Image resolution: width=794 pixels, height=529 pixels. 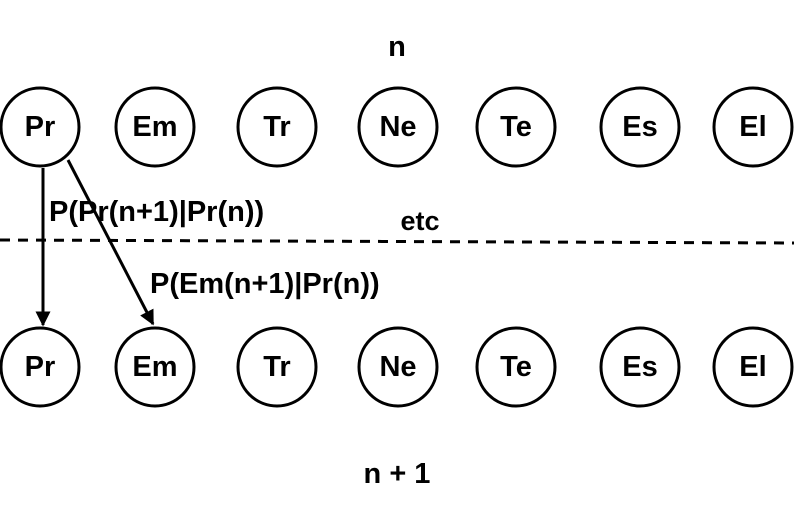 I want to click on bottom-row-label: n + 1, so click(x=397, y=474).